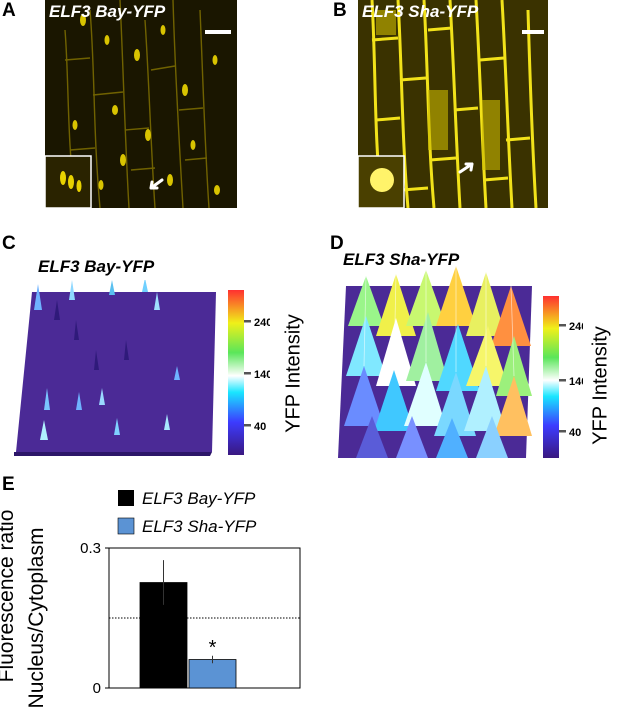 Image resolution: width=617 pixels, height=718 pixels. I want to click on panel-letter-c: C, so click(9, 243).